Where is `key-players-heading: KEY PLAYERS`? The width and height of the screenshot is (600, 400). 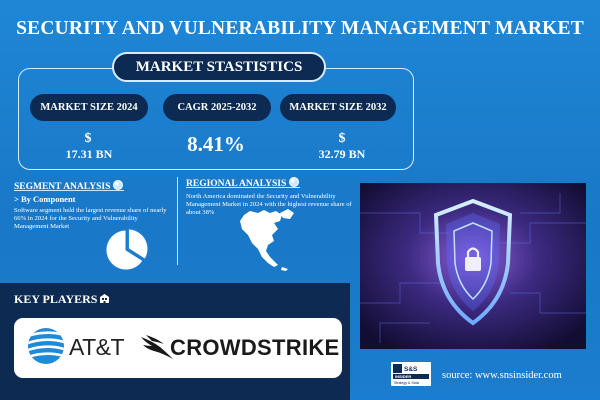 key-players-heading: KEY PLAYERS is located at coordinates (62, 299).